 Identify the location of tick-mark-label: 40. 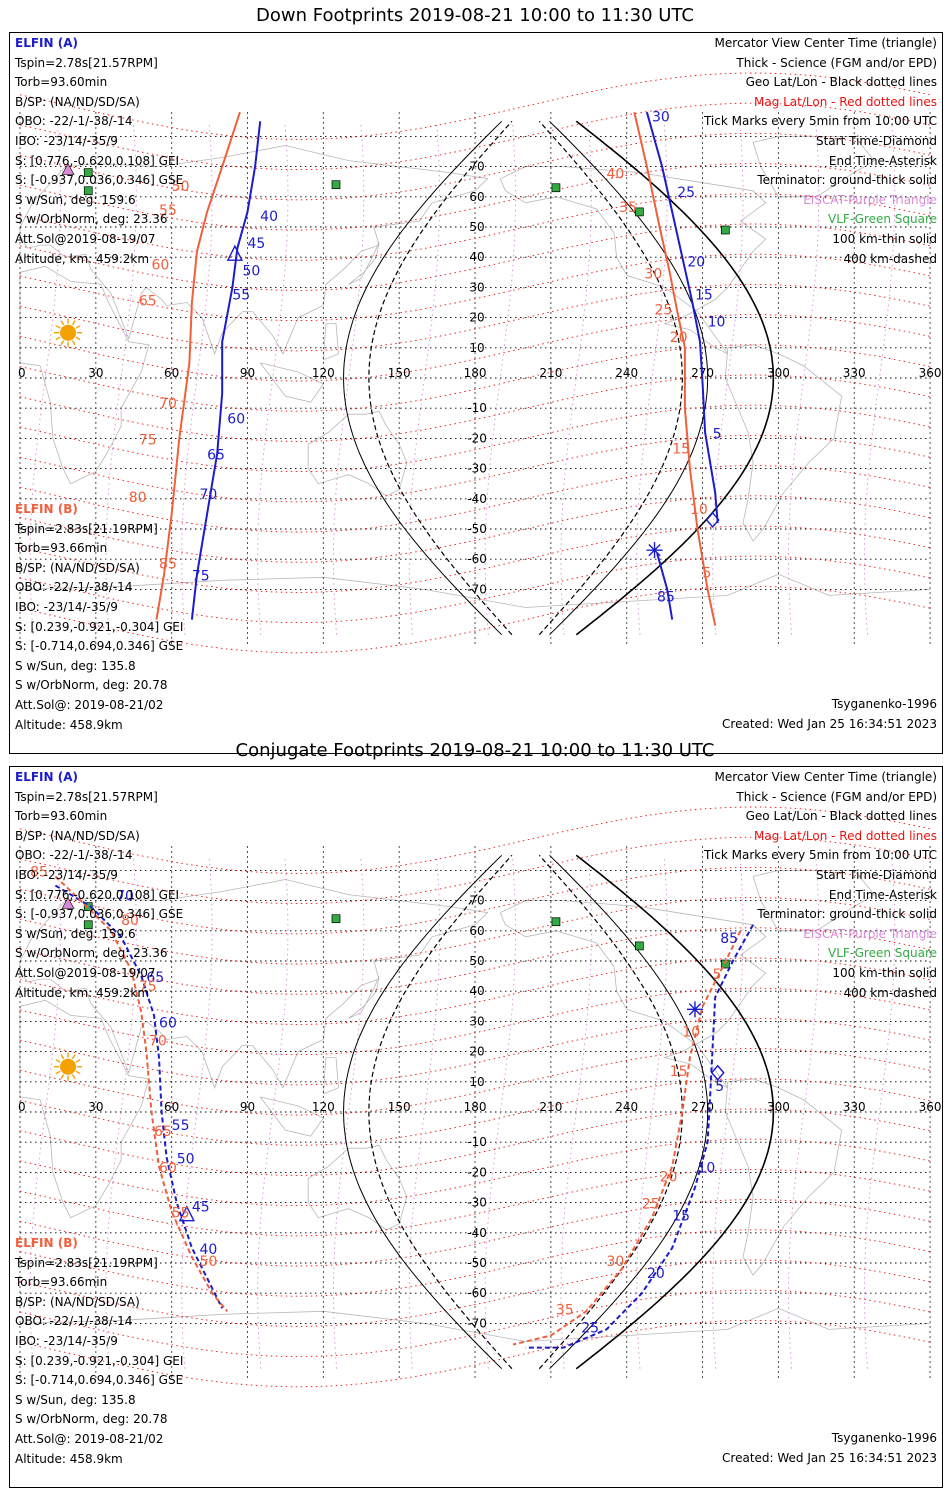
(208, 1250).